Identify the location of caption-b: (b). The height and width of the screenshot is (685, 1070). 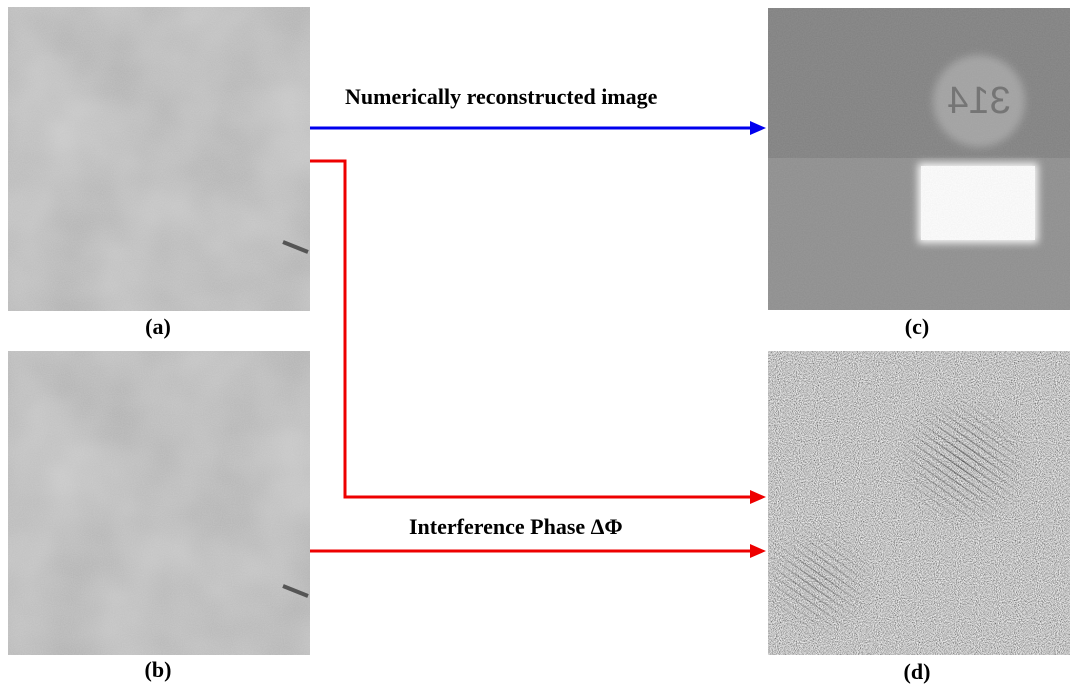
(158, 669).